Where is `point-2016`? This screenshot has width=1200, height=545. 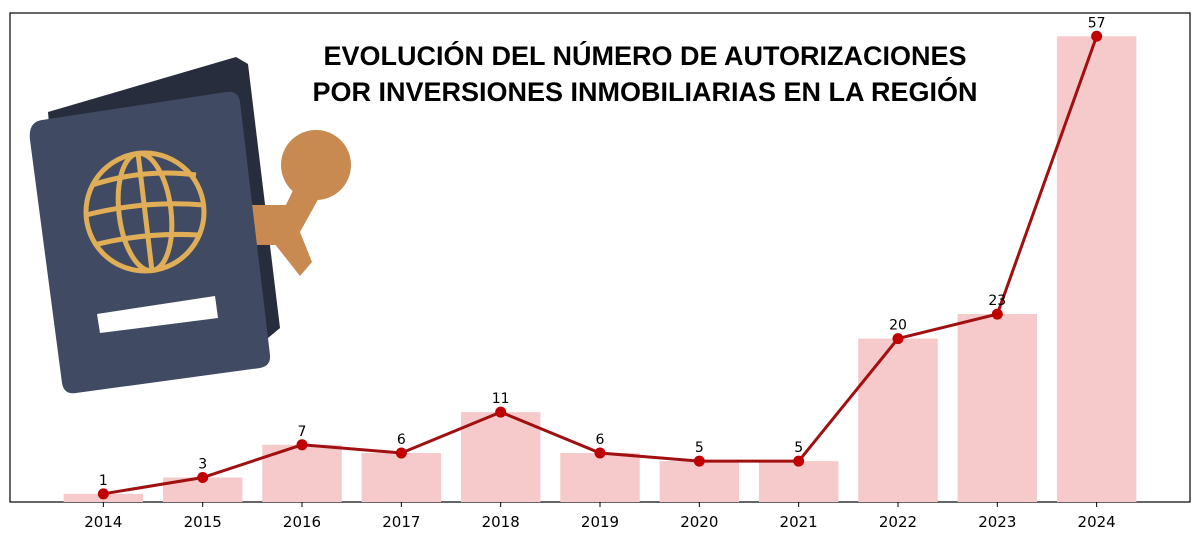 point-2016 is located at coordinates (302, 445).